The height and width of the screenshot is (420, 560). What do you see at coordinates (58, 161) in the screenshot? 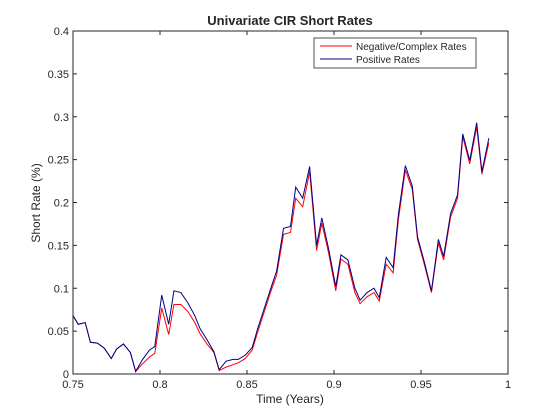
I see `y-tick-label: 0.25` at bounding box center [58, 161].